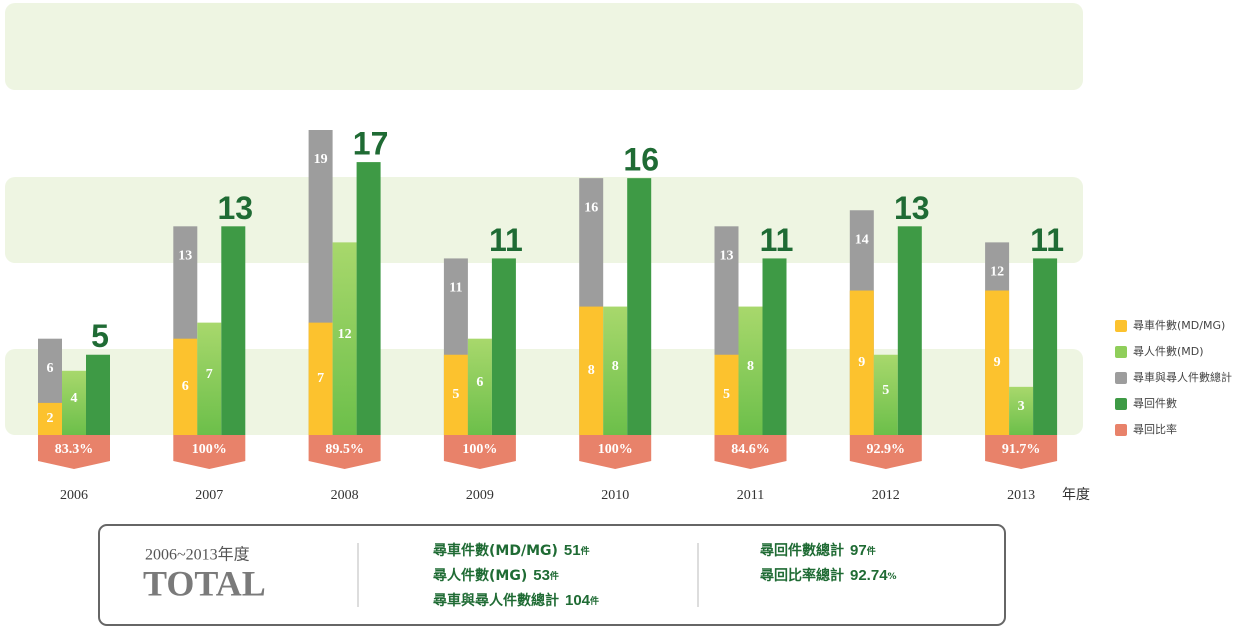  I want to click on total-label: 尋回比率總計, so click(802, 575).